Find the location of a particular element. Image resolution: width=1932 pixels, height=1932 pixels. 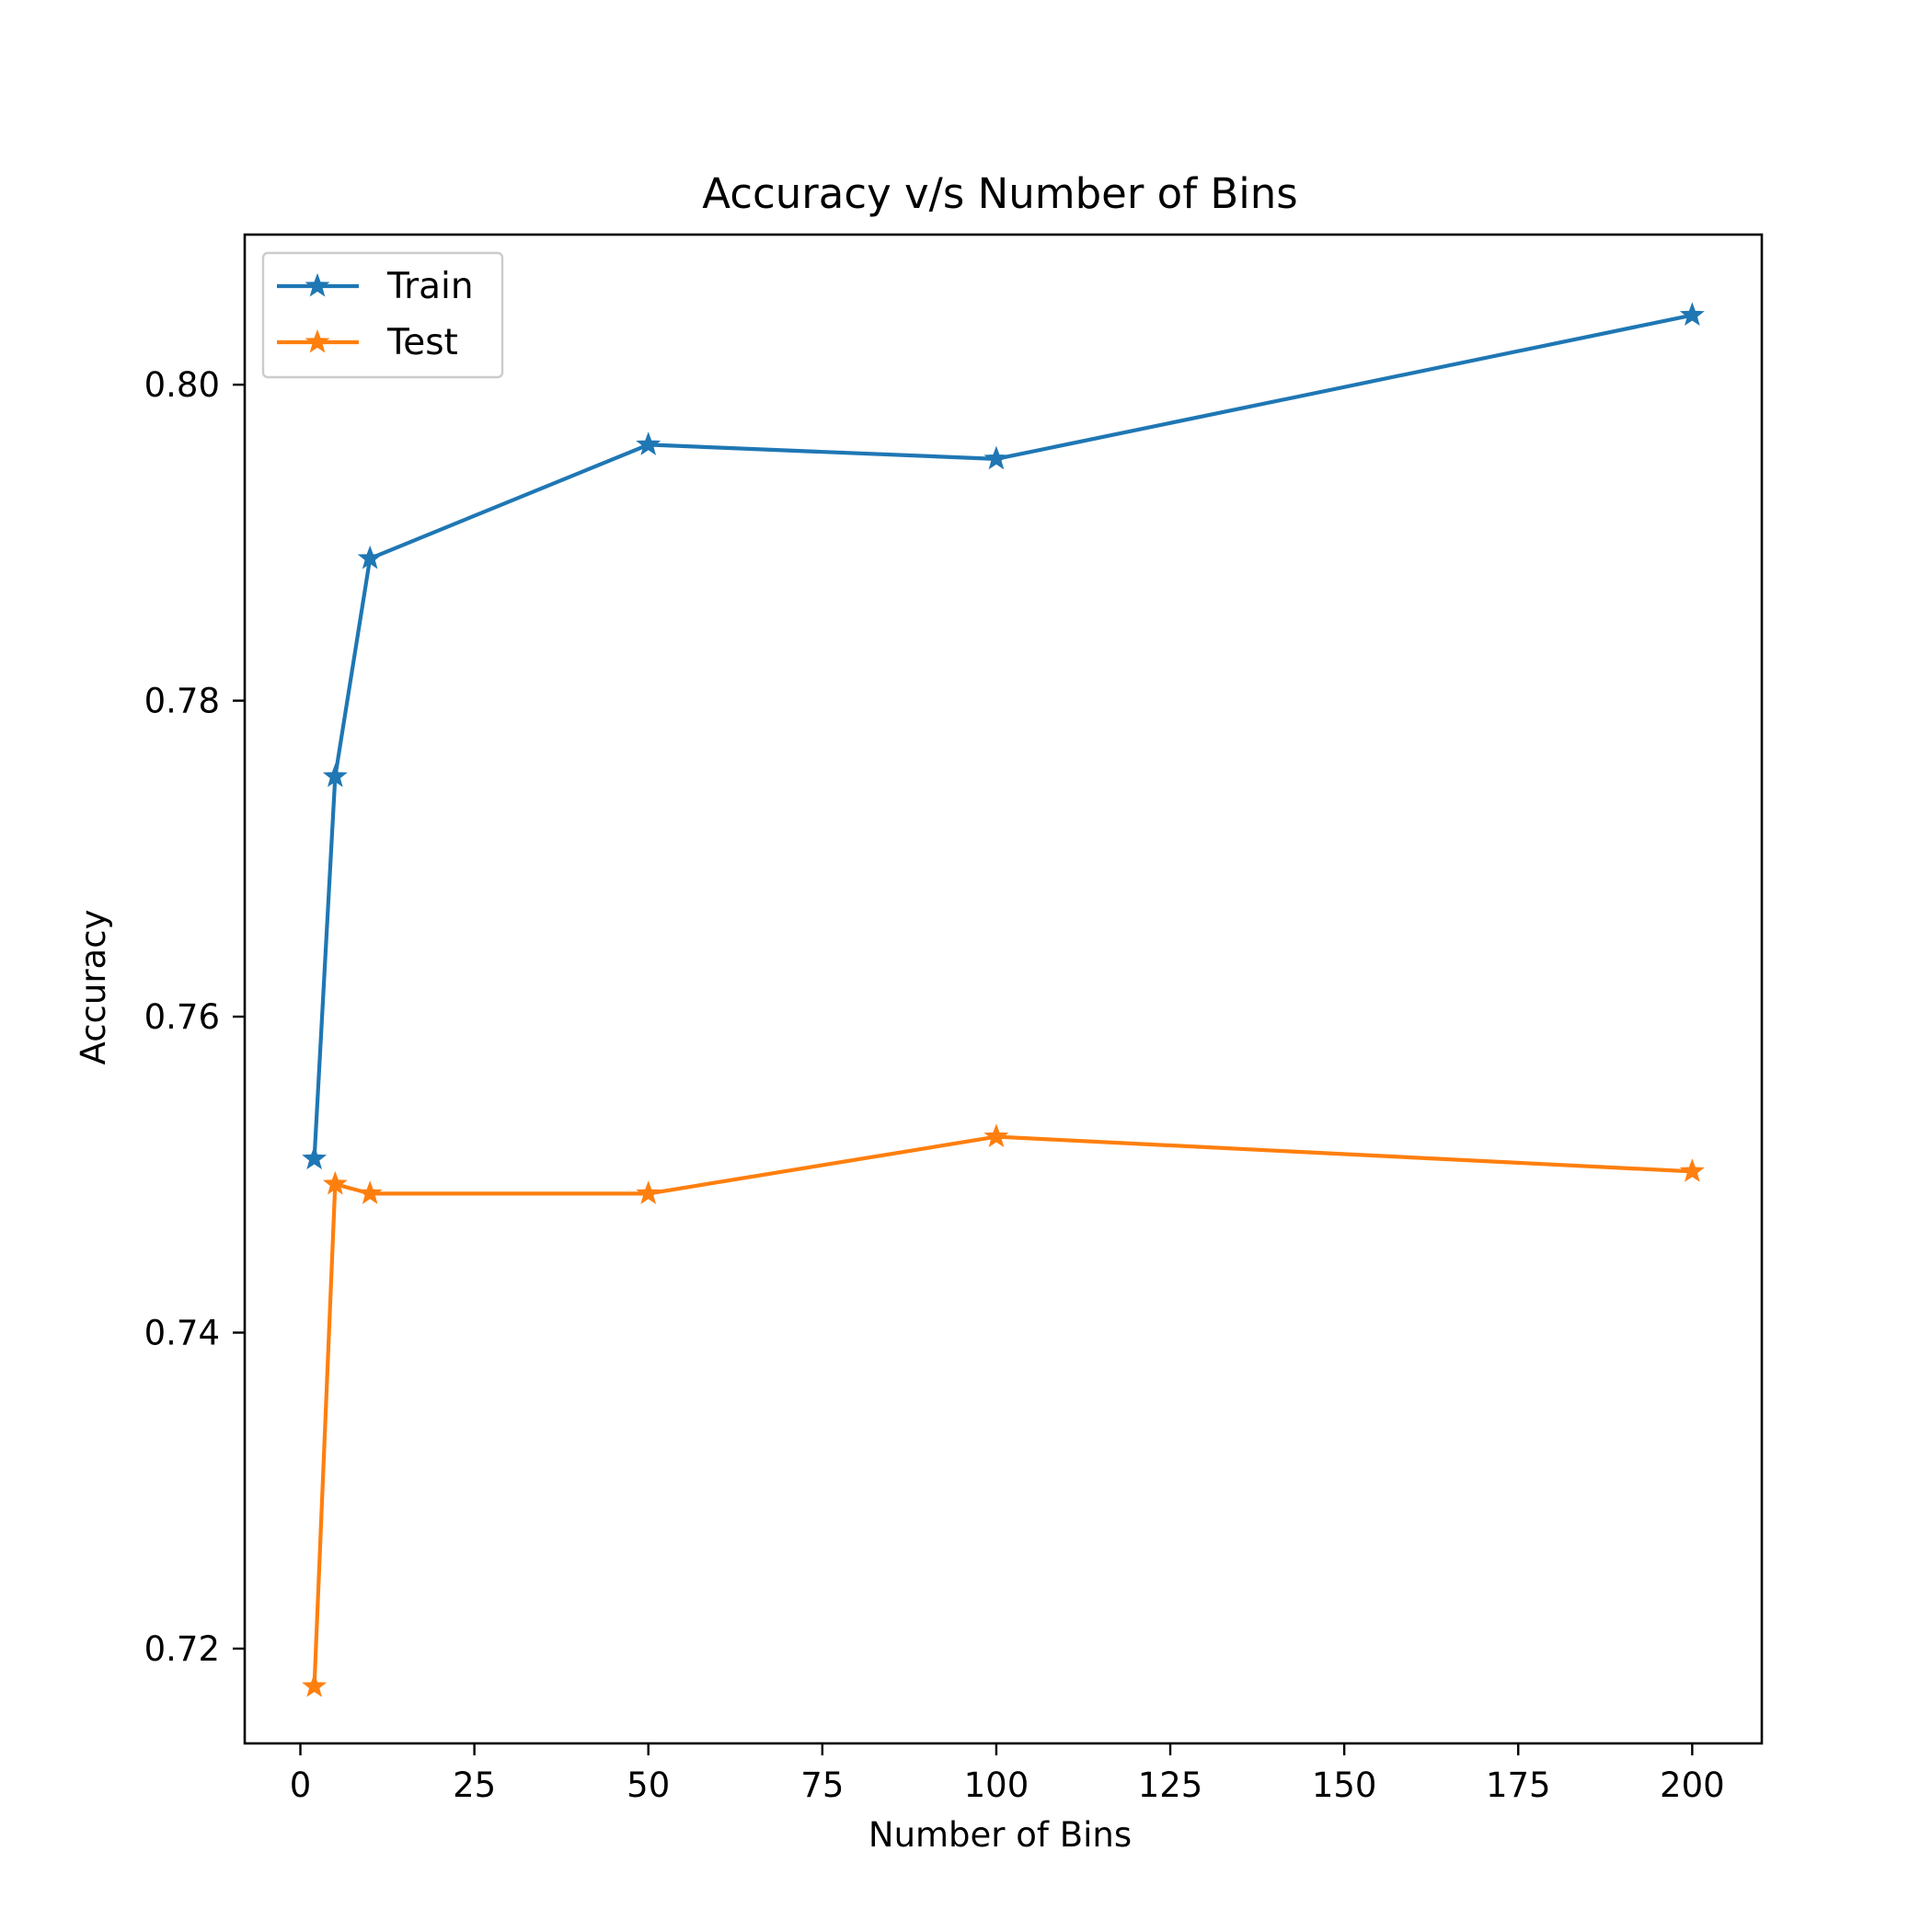

x-tick-label: 150 is located at coordinates (1344, 1785).